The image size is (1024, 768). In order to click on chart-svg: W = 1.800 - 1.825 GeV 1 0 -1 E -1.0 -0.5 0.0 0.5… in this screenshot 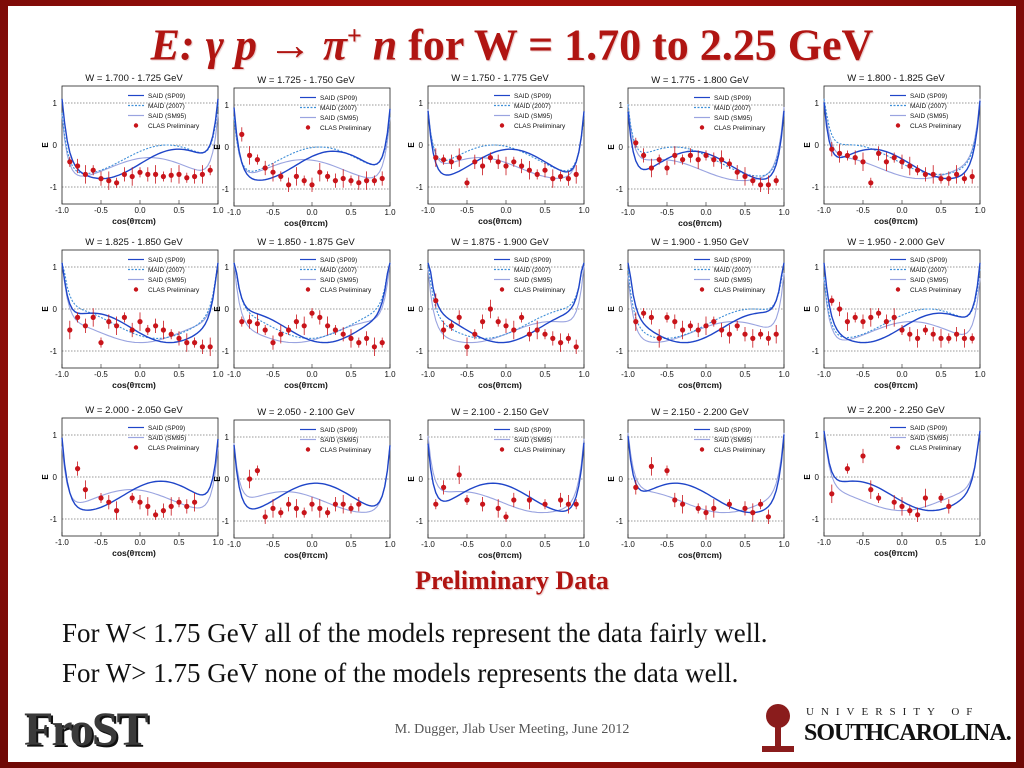, I will do `click(894, 149)`.